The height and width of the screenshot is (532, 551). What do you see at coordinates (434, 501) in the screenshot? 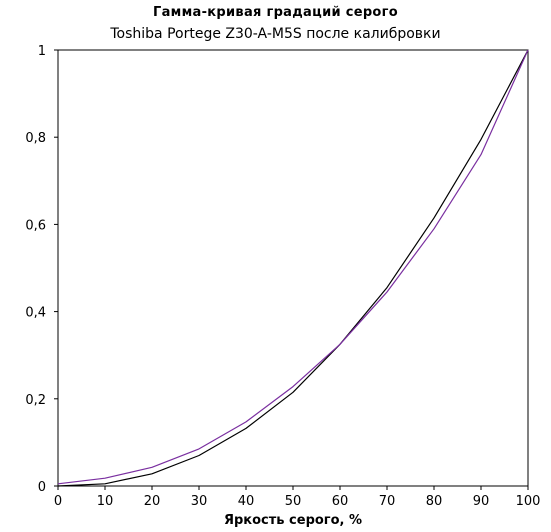
I see `x-tick-label: 80` at bounding box center [434, 501].